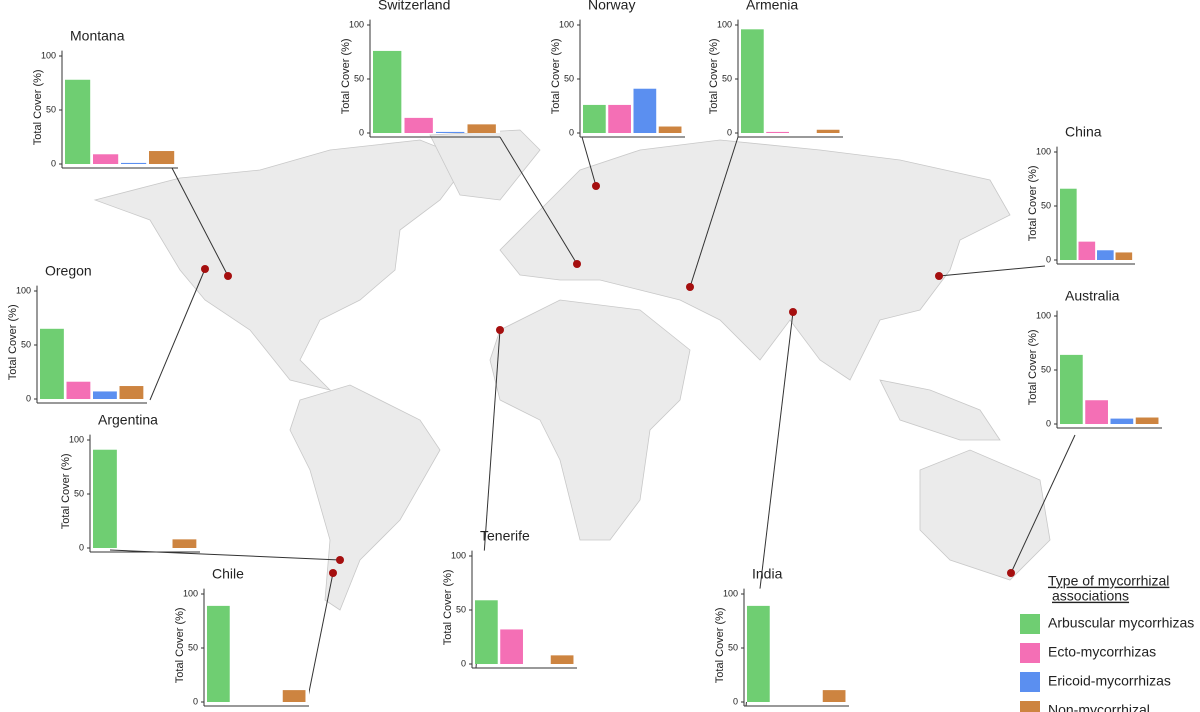  I want to click on bar-chart: Chile Total Cover (%) 0 50 100, so click(241, 636).